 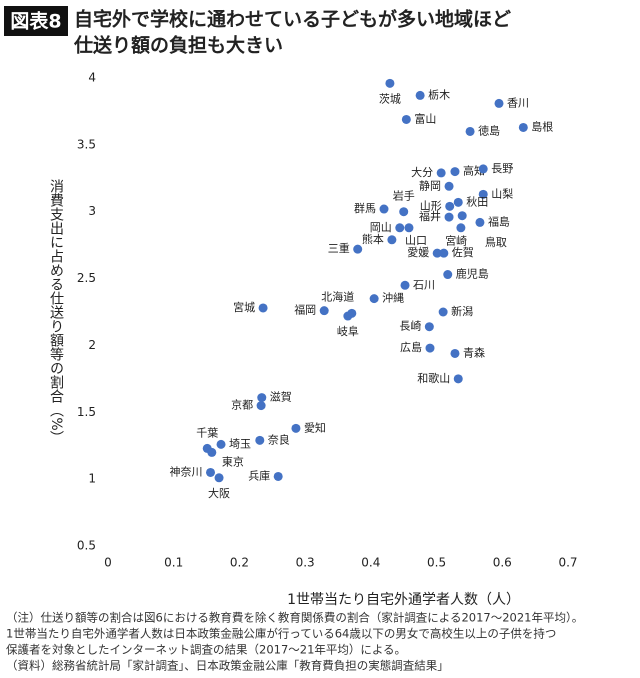 I want to click on badge-box, so click(x=36, y=21).